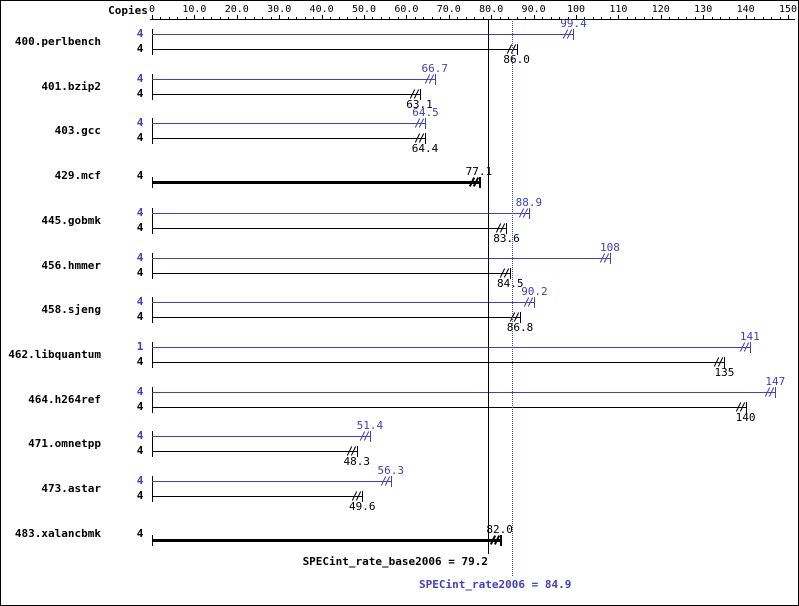  What do you see at coordinates (357, 461) in the screenshot?
I see `bar-value-label: 48.3` at bounding box center [357, 461].